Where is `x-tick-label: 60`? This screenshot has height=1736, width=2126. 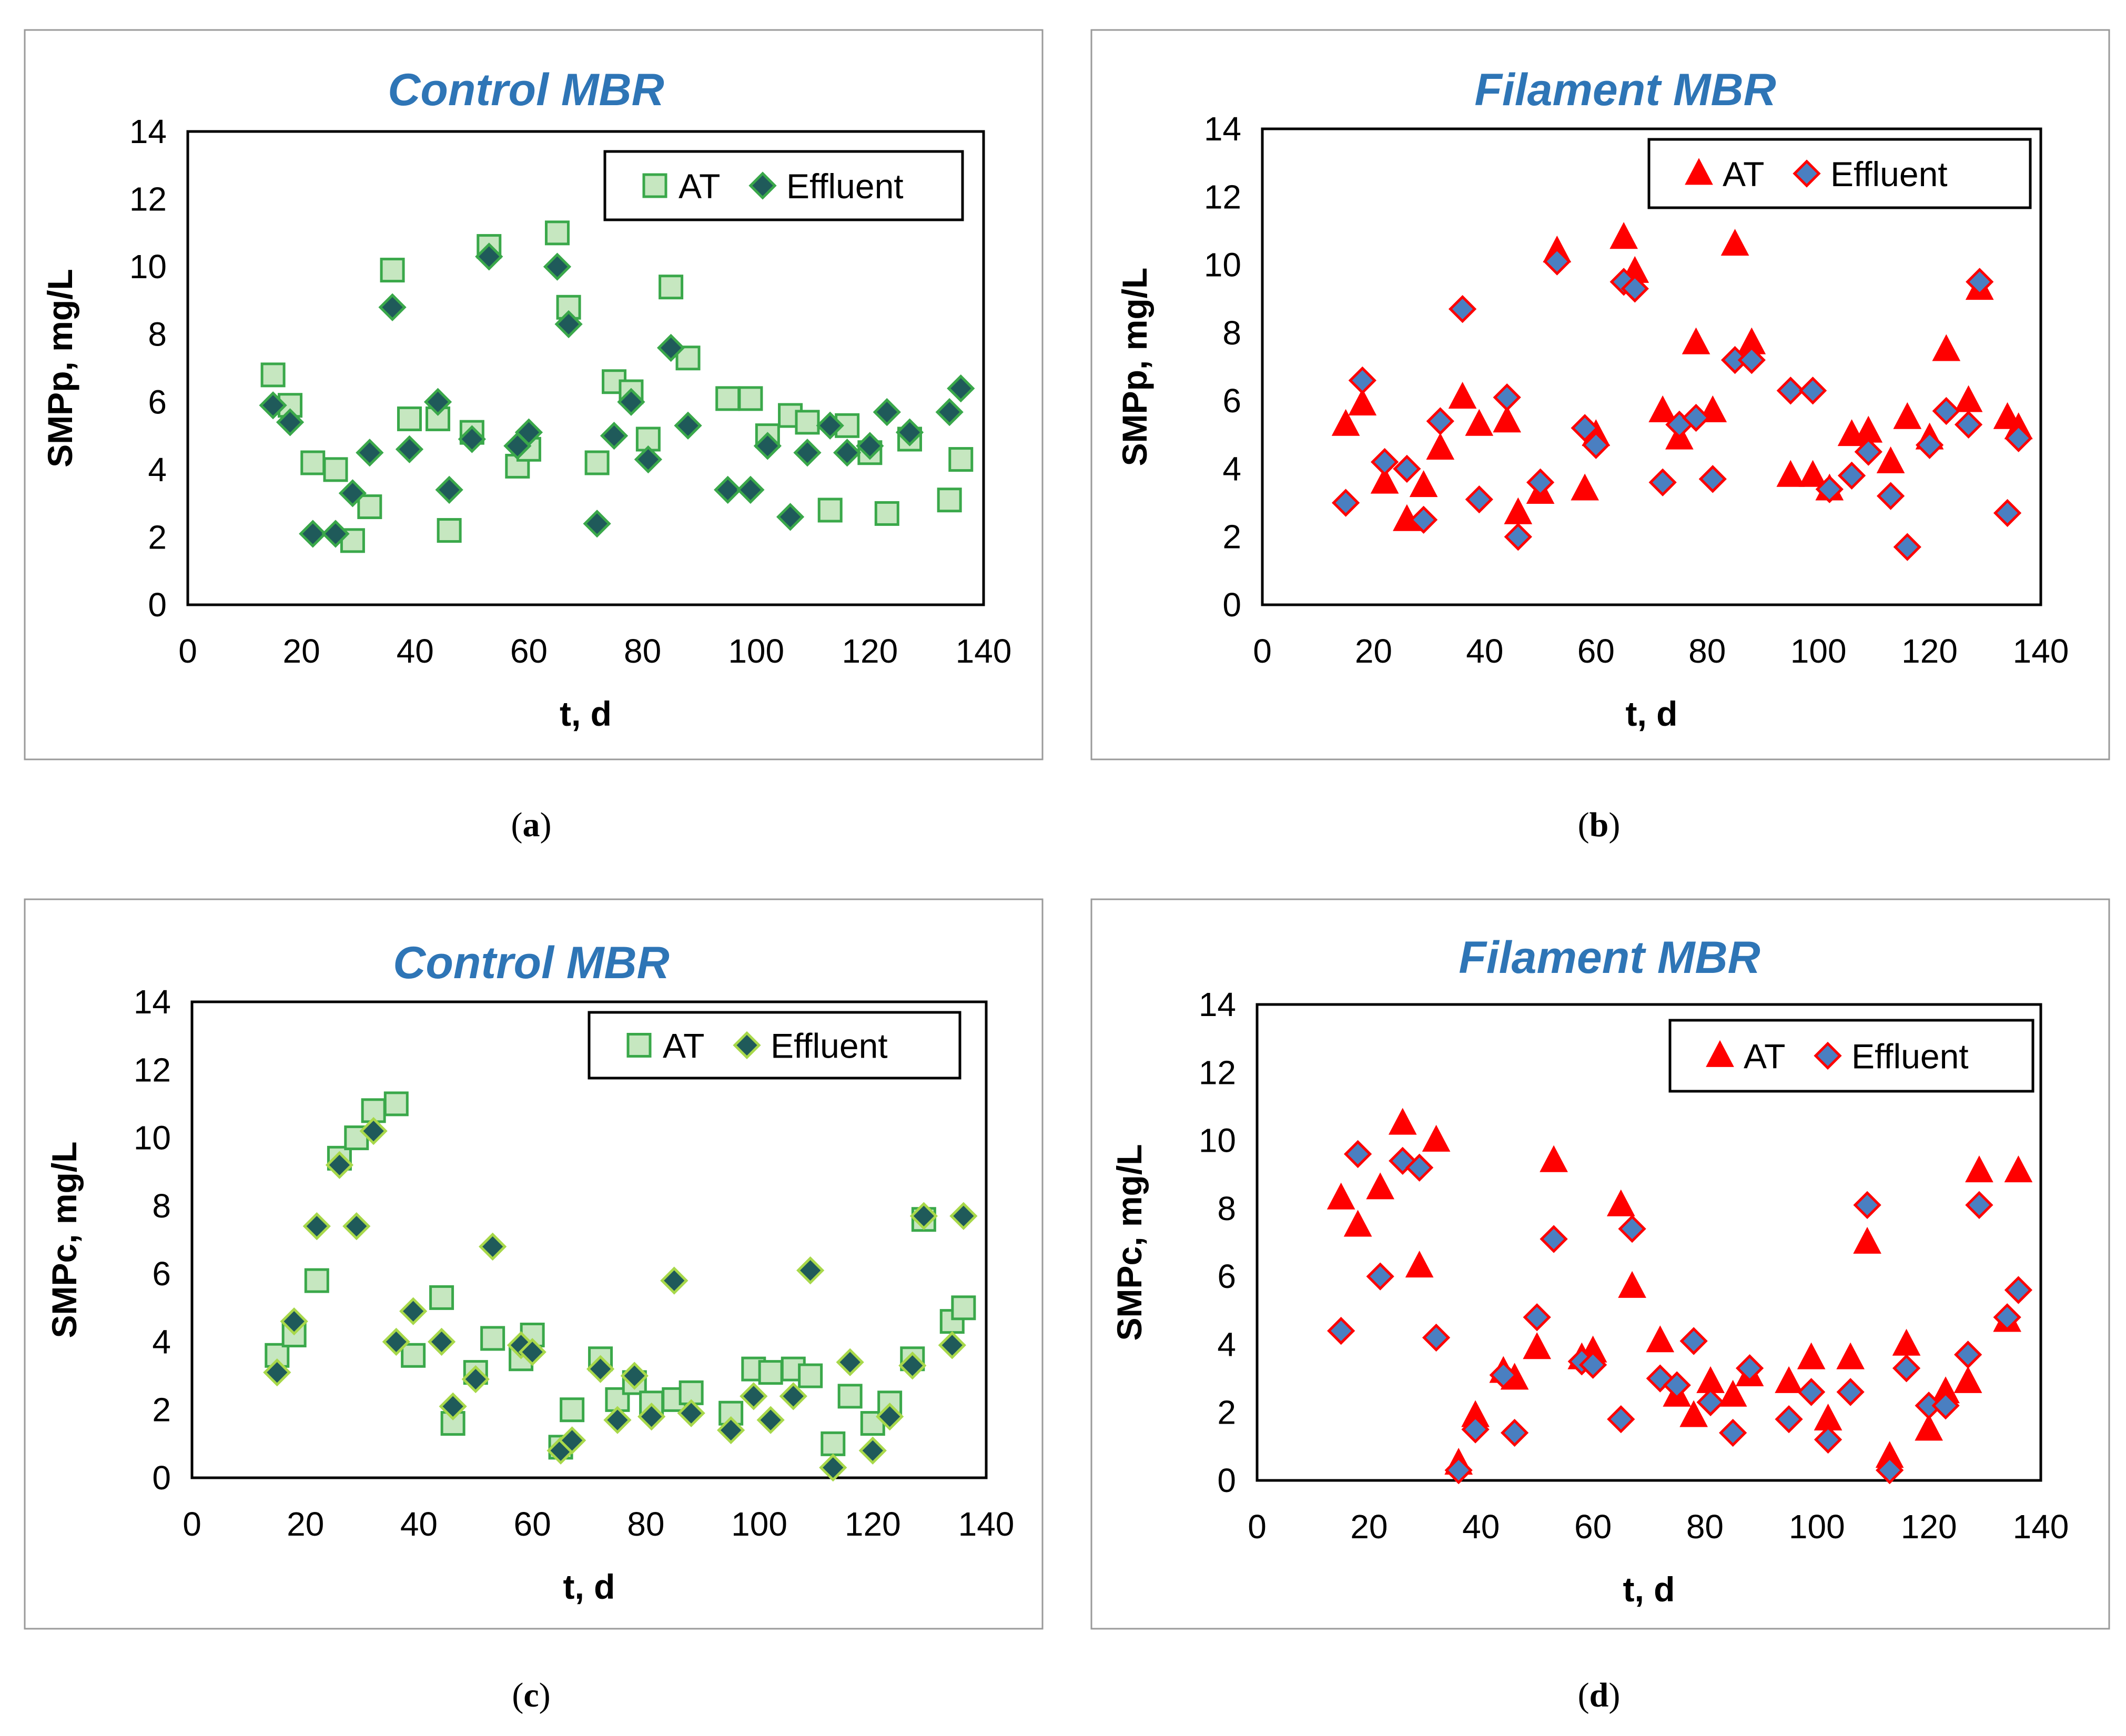 x-tick-label: 60 is located at coordinates (529, 651).